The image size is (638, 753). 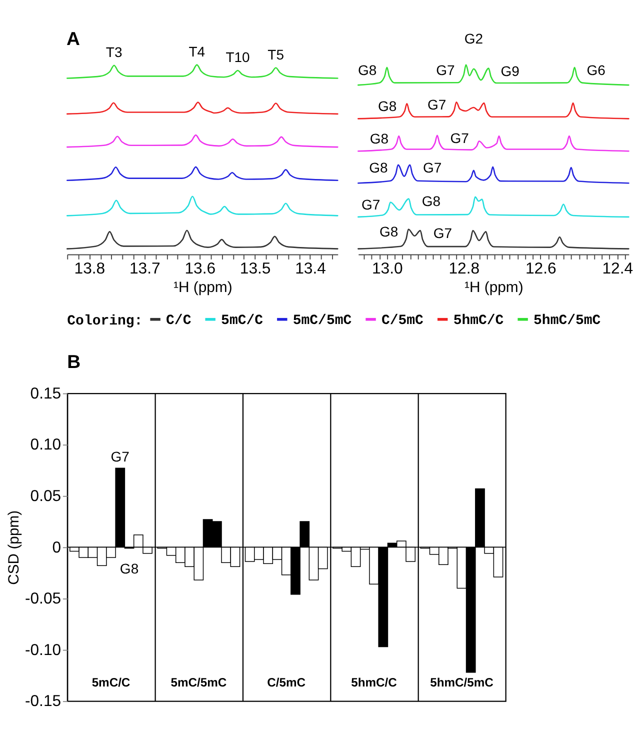 I want to click on x-tick-label: 13.4, so click(x=310, y=269).